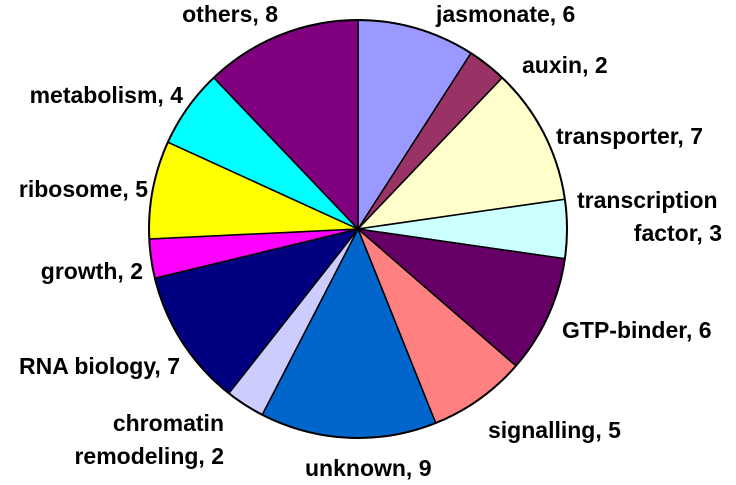 The image size is (736, 485). I want to click on pie-label-jasmonate: jasmonate, 6, so click(505, 14).